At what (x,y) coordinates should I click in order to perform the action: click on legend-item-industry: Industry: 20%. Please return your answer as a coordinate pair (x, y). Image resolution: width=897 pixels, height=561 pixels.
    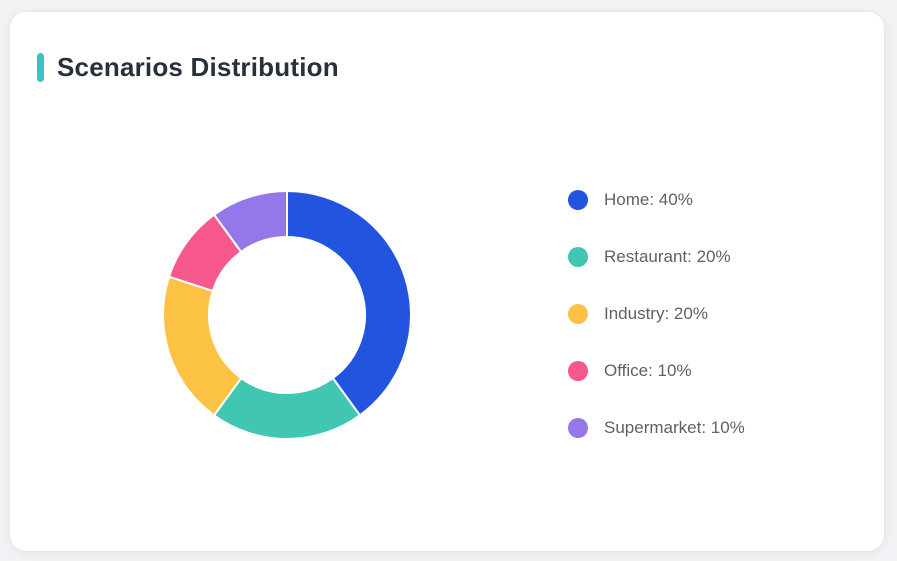
    Looking at the image, I should click on (656, 314).